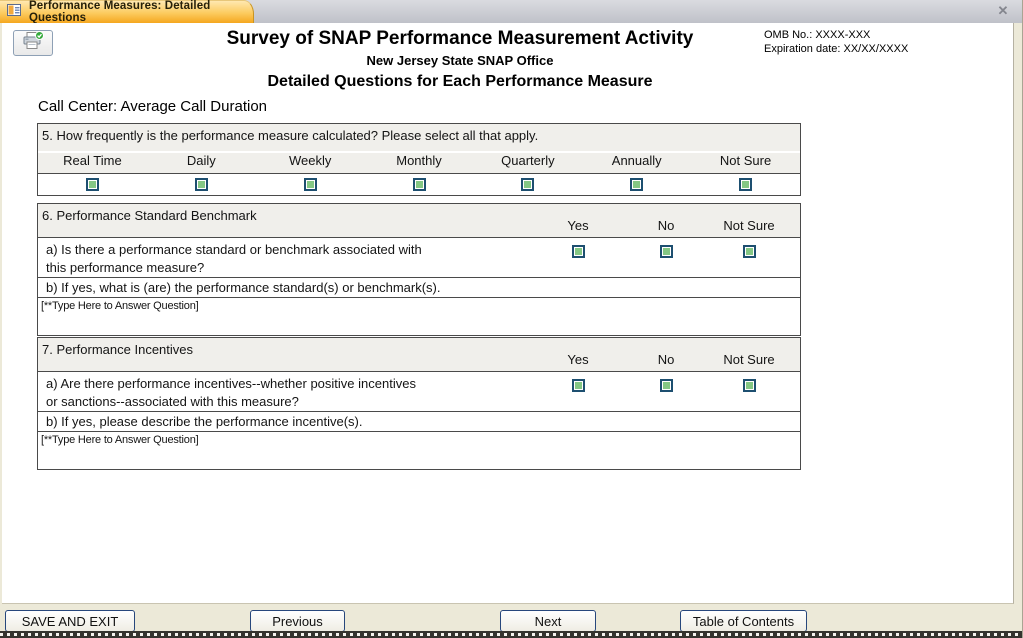 This screenshot has width=1023, height=638. Describe the element at coordinates (419, 316) in the screenshot. I see `q6b-answer-input: [**Type Here to Answer Question]` at that location.